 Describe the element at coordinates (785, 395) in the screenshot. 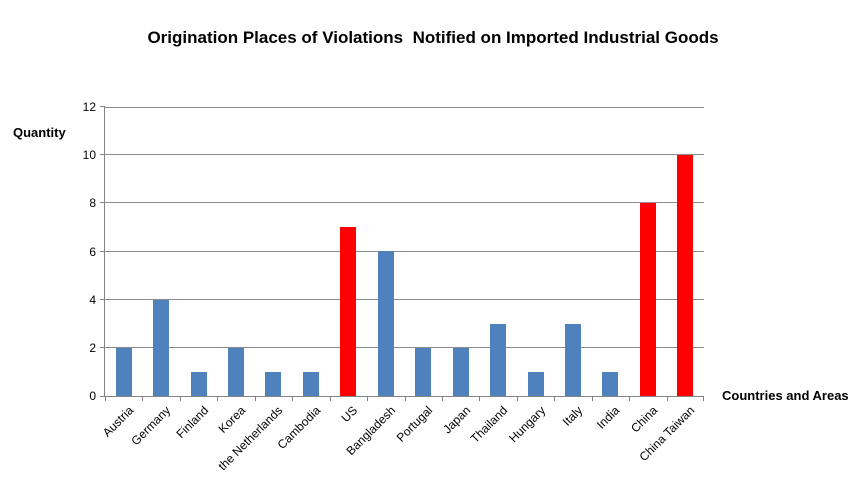

I see `x-axis-title: Countries and Areas` at that location.